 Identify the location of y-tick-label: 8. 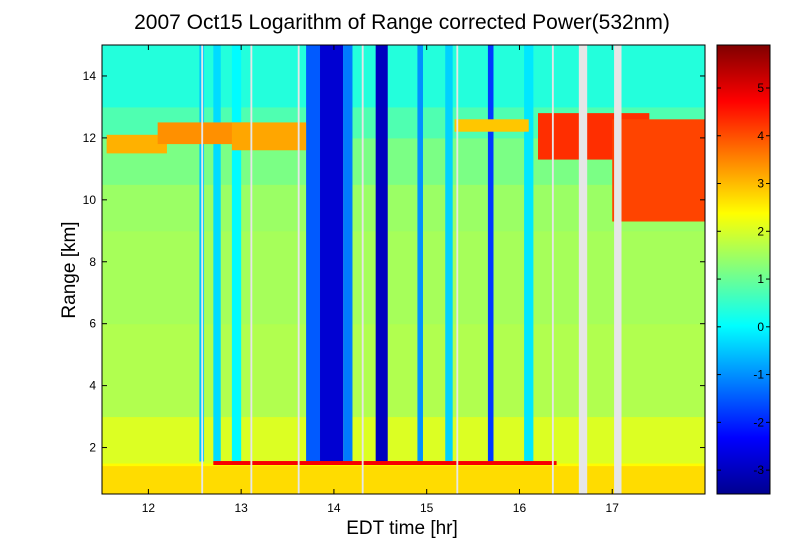
(92, 262).